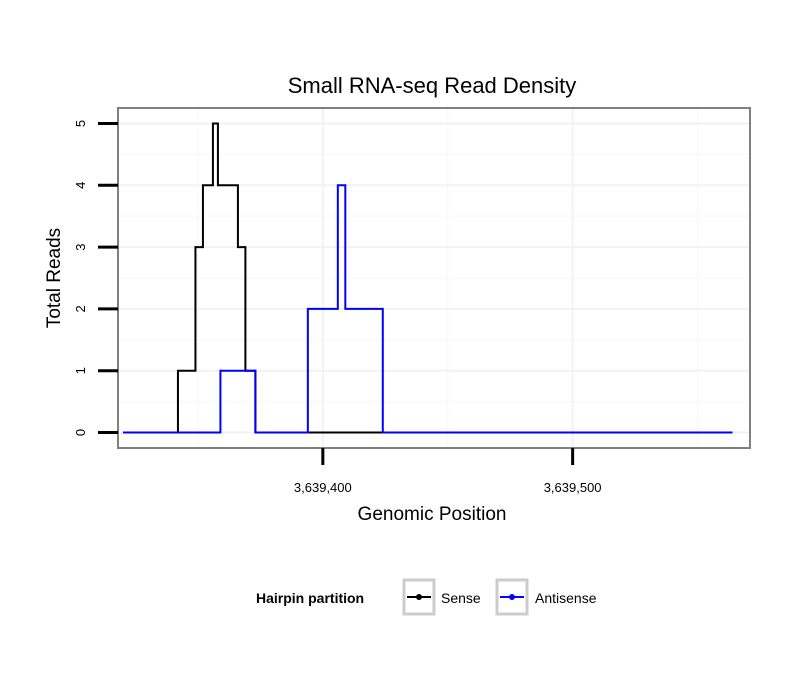 This screenshot has height=690, width=810. I want to click on x-tick-label-3639400: 3,639,400, so click(323, 487).